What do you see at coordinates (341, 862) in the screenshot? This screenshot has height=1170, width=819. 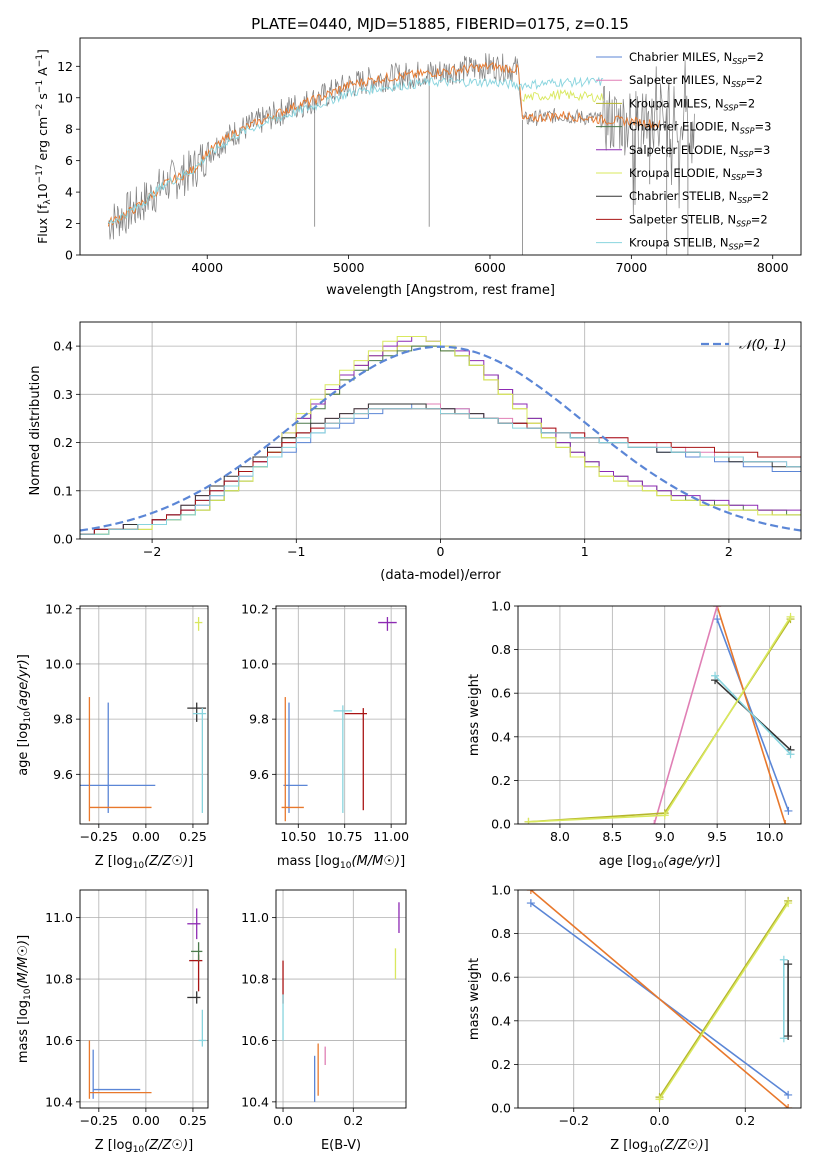 I see `x-axis-label: mass [log10(M/M☉)]` at bounding box center [341, 862].